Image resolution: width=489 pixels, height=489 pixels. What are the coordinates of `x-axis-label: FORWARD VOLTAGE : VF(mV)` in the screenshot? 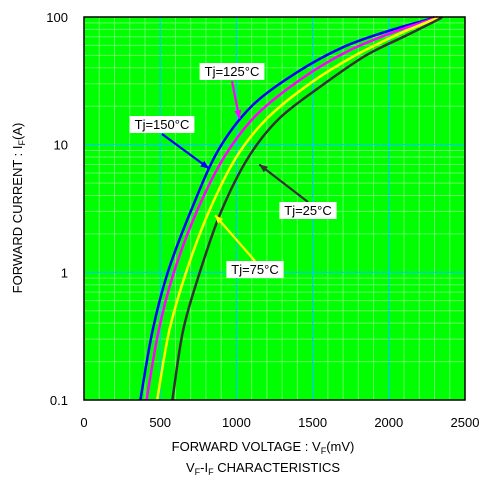 It's located at (263, 447).